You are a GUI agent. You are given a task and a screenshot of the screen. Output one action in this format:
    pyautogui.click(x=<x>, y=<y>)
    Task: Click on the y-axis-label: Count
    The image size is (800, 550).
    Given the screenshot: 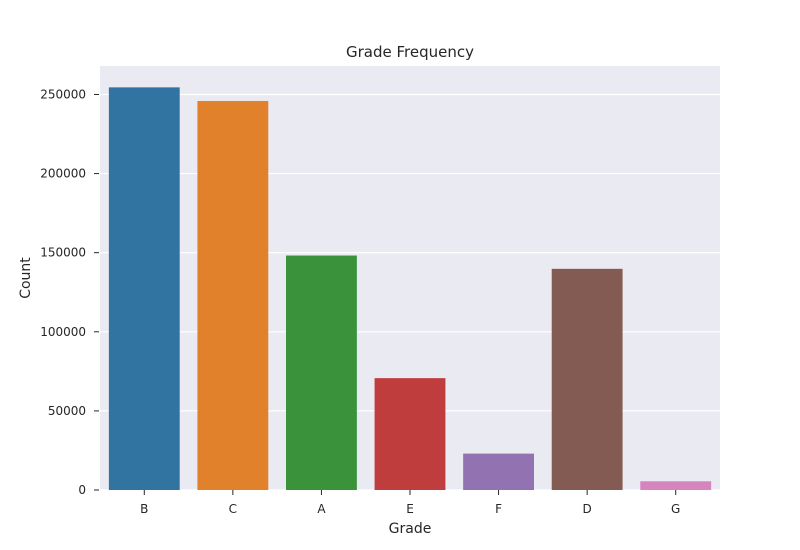 What is the action you would take?
    pyautogui.click(x=26, y=278)
    